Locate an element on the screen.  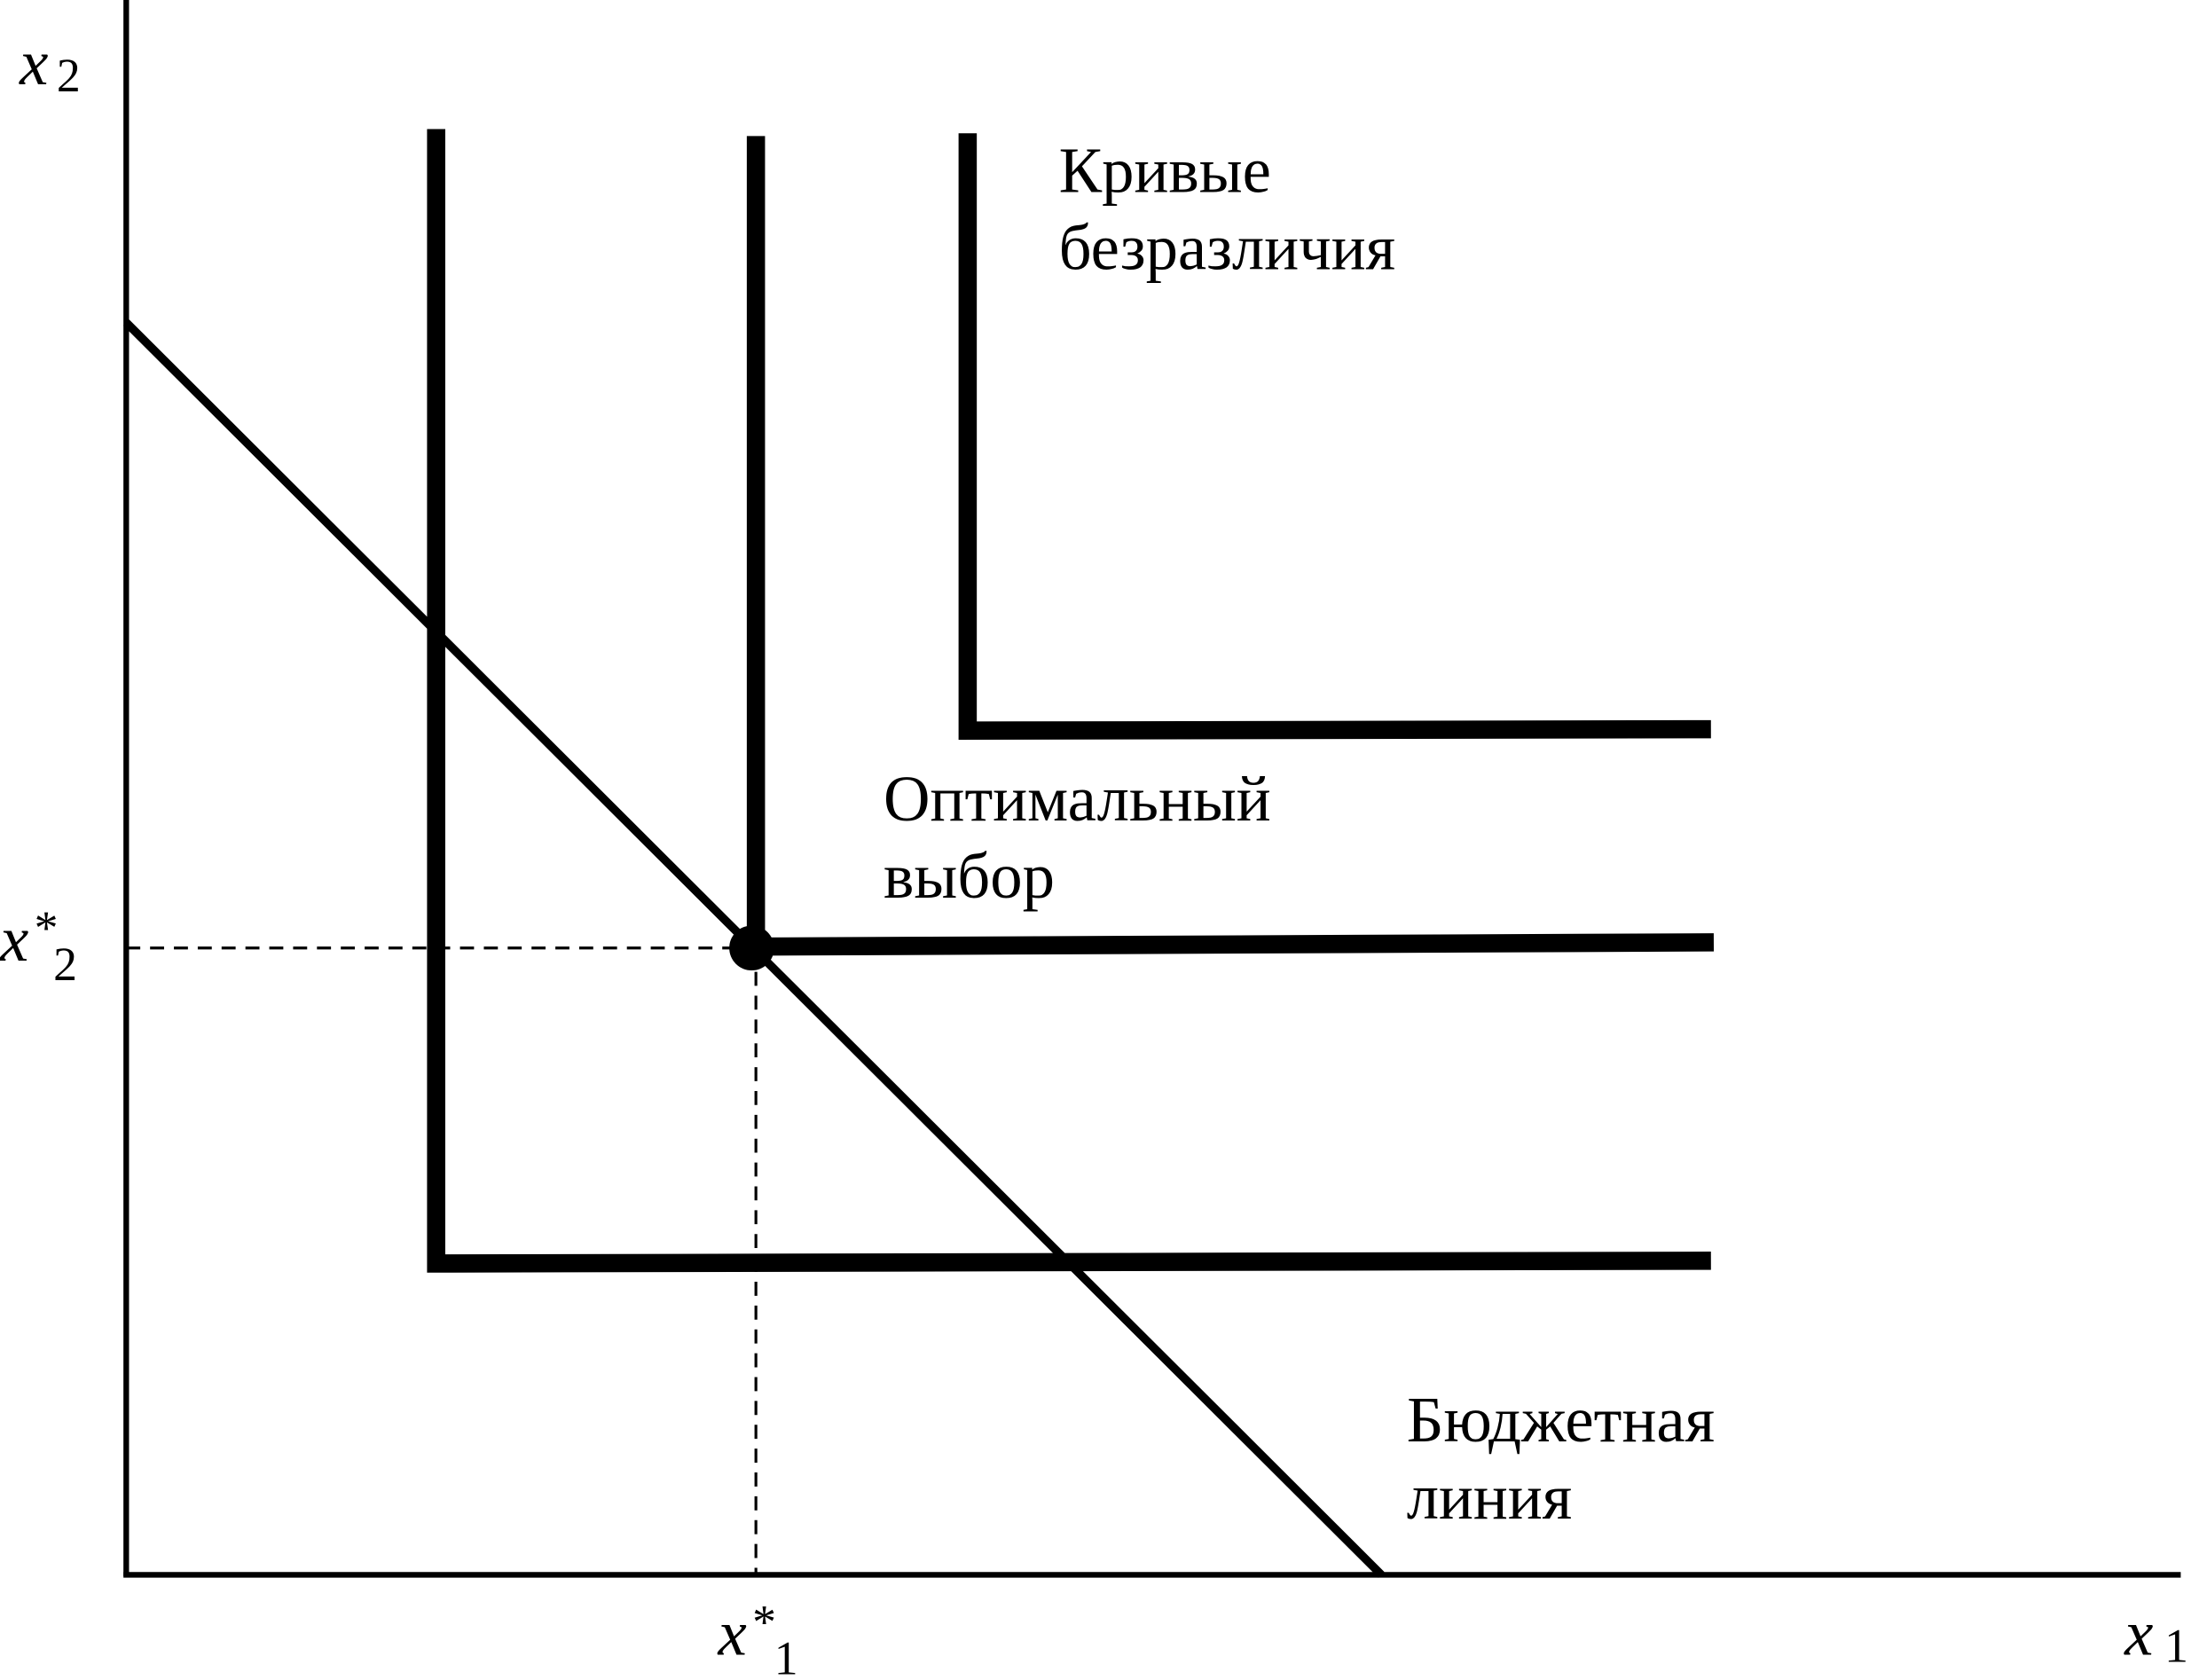
indifference-label: Кривые is located at coordinates (1165, 171).